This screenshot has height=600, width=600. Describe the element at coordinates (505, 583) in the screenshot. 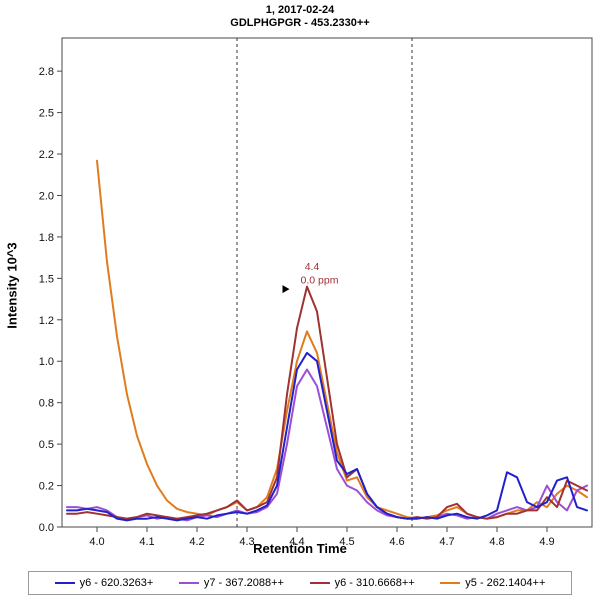

I see `legend-label: y5 - 262.1404++` at that location.